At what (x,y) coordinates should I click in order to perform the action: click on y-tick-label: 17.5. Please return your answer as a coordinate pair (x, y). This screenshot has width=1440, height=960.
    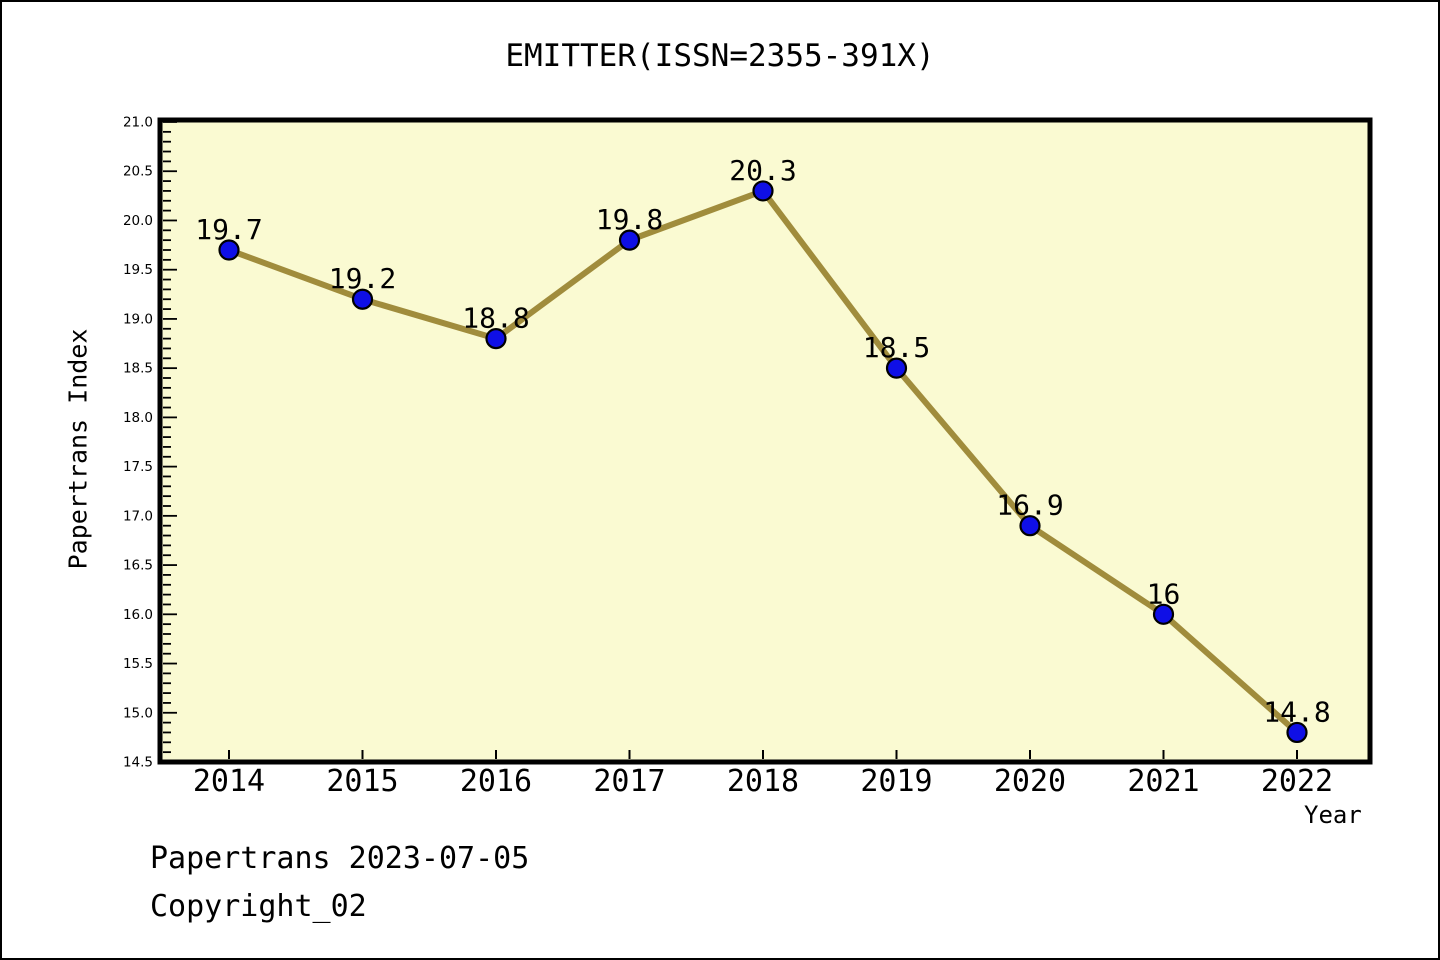
    Looking at the image, I should click on (138, 467).